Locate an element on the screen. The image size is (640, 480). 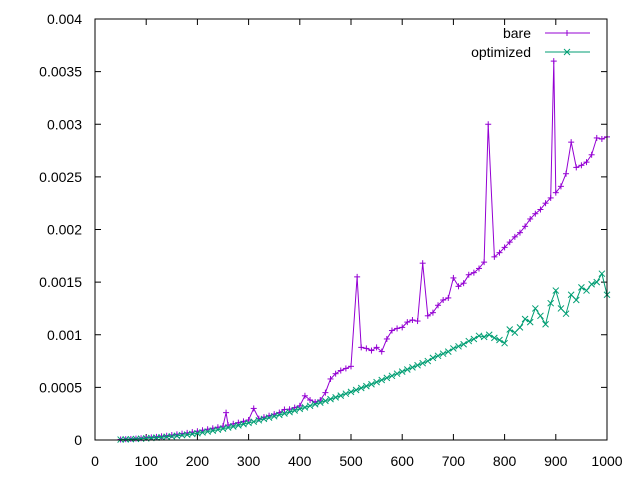
x-tick-label: 900 is located at coordinates (556, 461).